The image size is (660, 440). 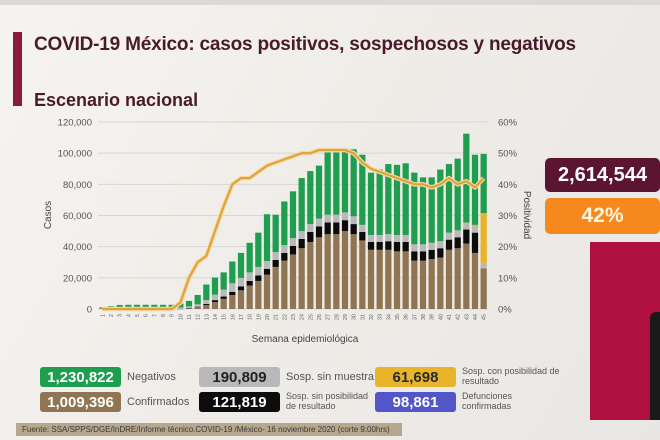 I want to click on legend-sin-posibilidad-value: 121,819, so click(x=239, y=402).